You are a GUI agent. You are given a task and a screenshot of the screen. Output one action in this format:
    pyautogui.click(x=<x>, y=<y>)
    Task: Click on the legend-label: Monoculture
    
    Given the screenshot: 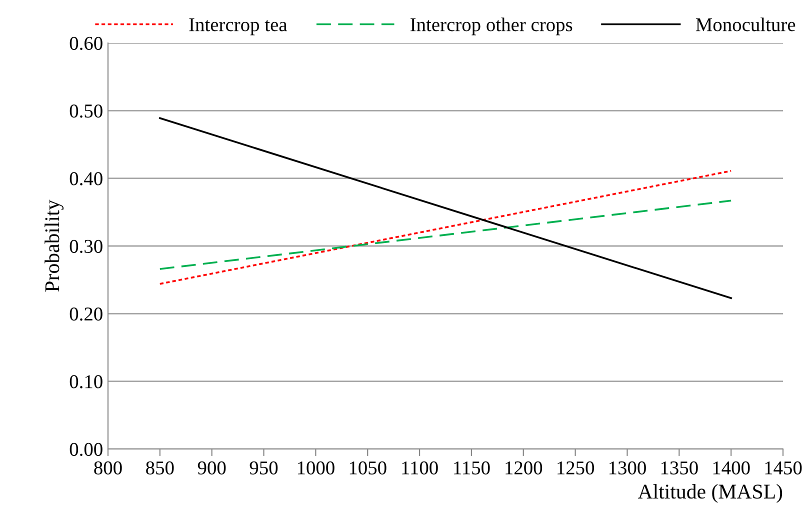 What is the action you would take?
    pyautogui.click(x=746, y=25)
    